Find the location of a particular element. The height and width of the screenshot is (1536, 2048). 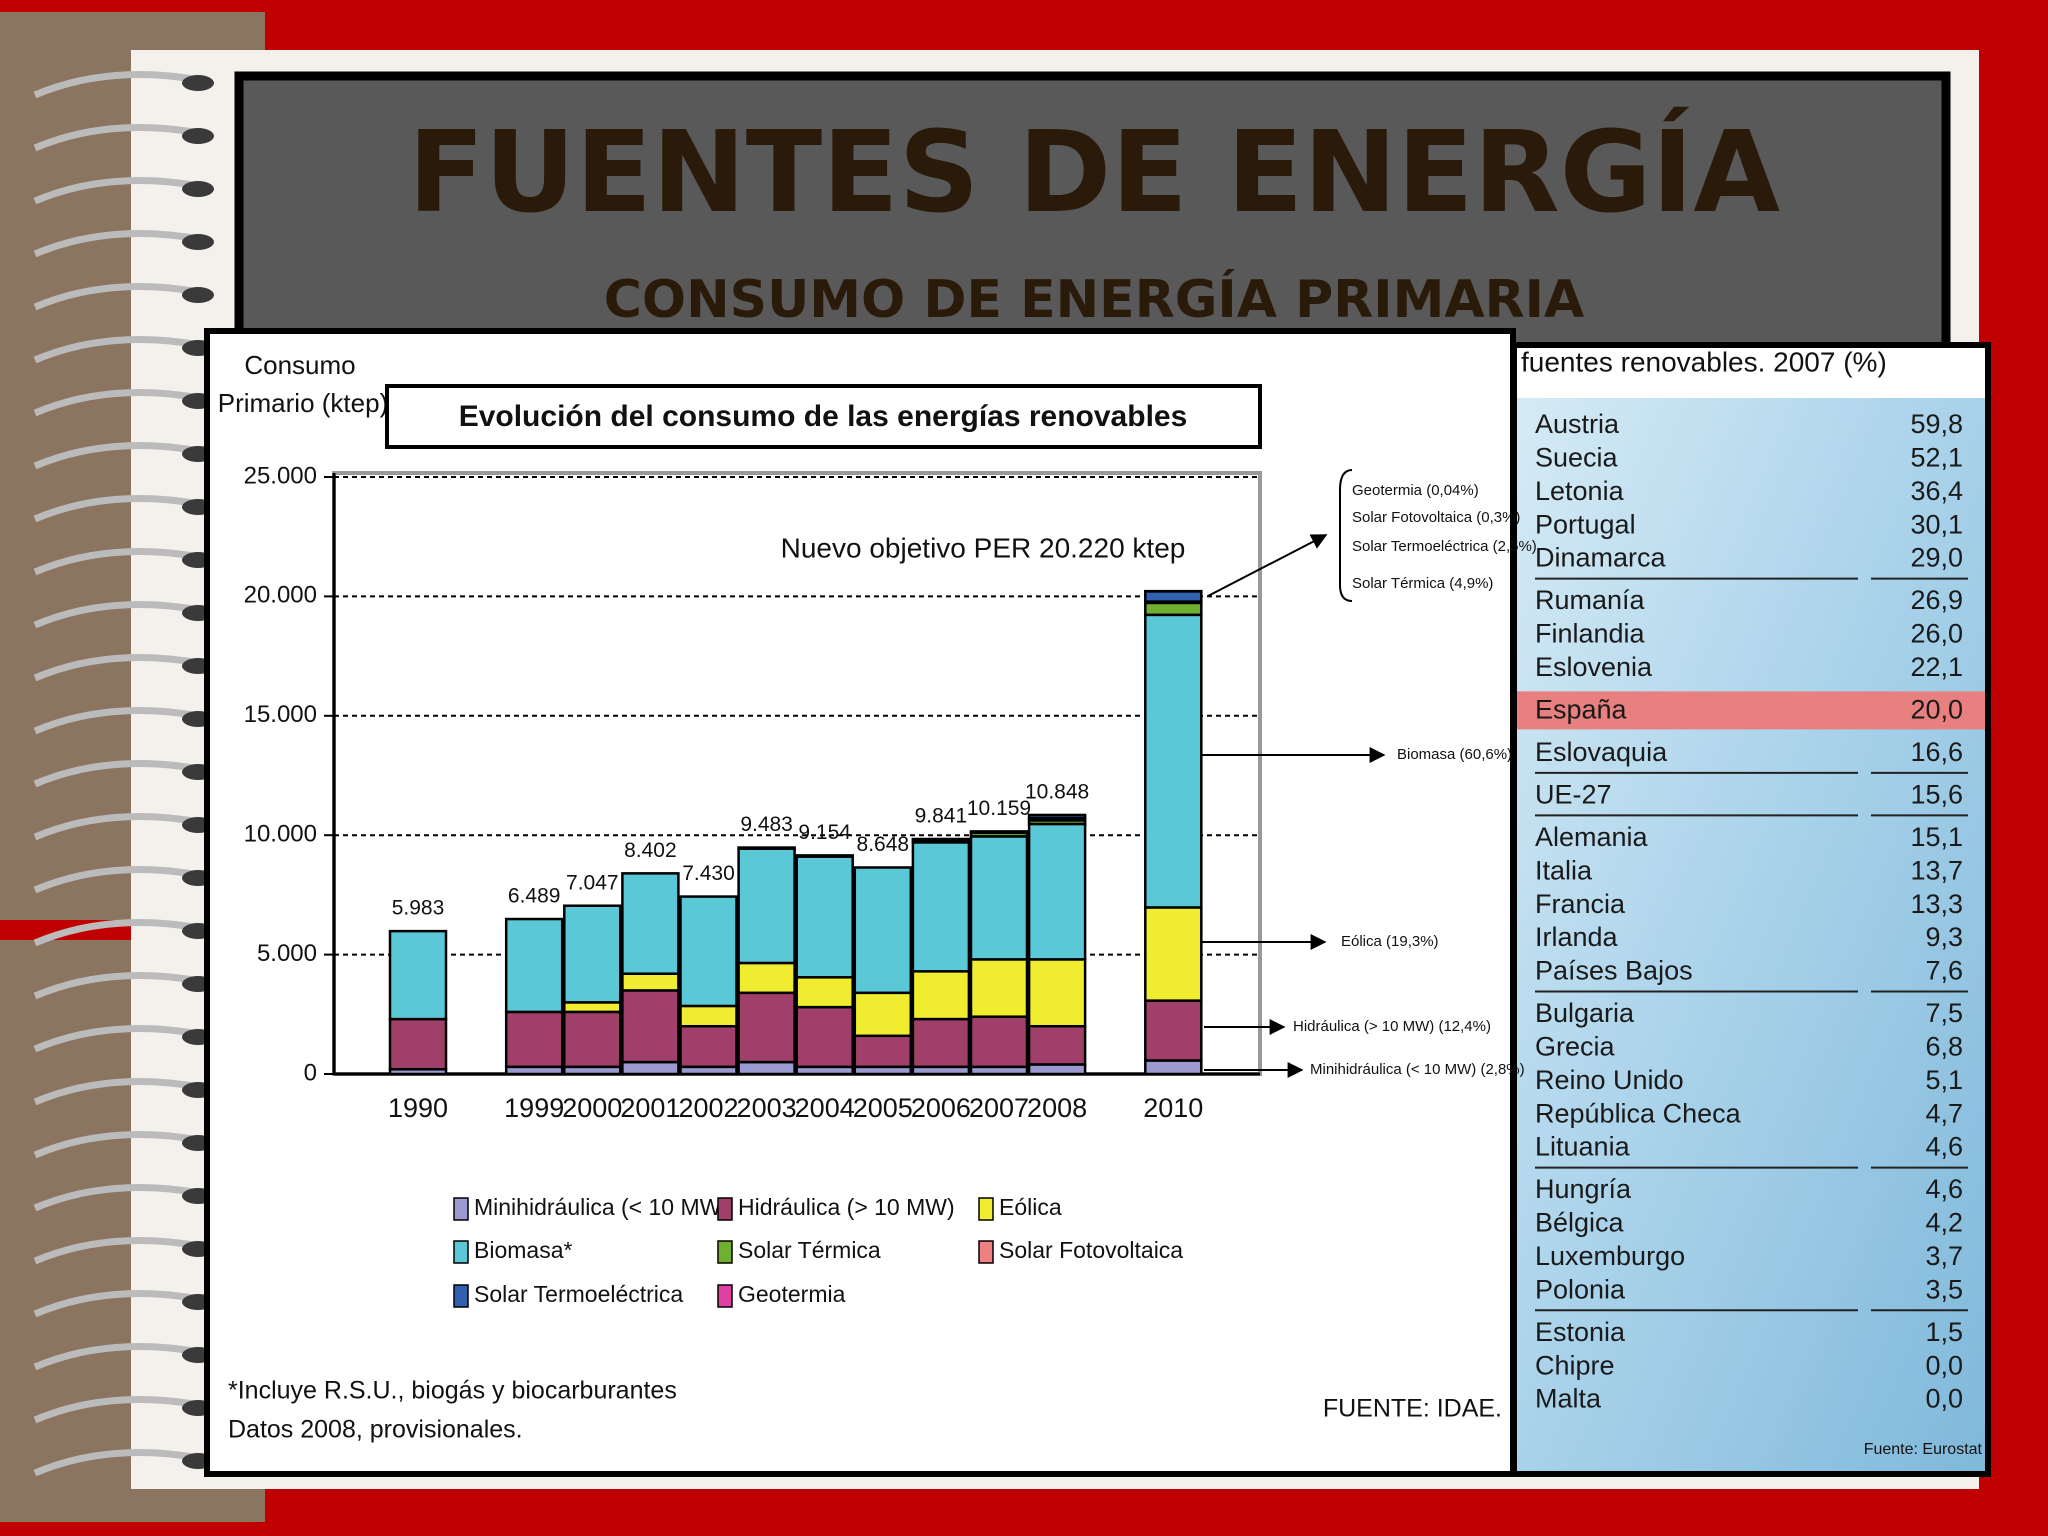

total-label: 8.402 is located at coordinates (650, 850).